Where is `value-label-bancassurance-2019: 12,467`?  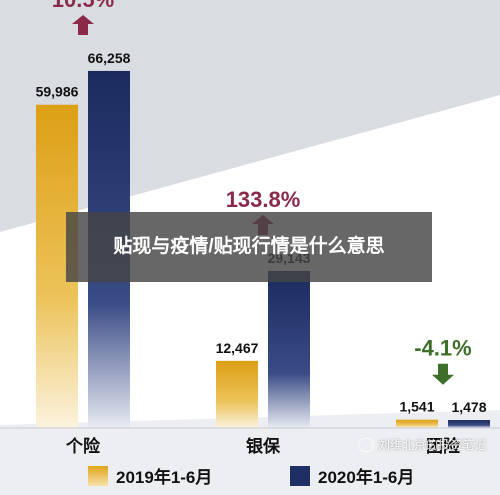
value-label-bancassurance-2019: 12,467 is located at coordinates (237, 348).